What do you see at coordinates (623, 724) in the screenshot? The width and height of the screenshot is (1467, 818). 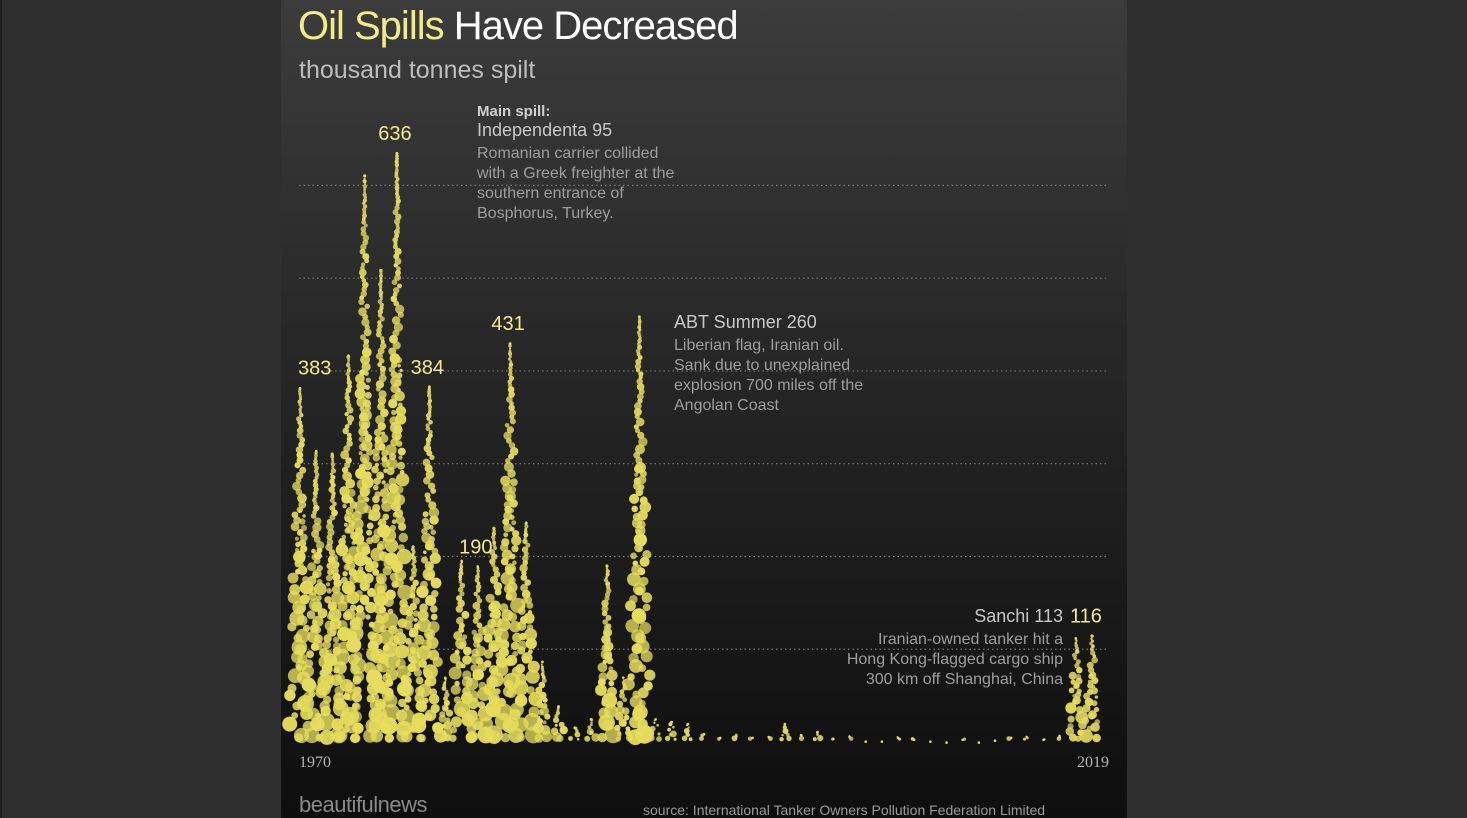 I see `bubble-1990` at bounding box center [623, 724].